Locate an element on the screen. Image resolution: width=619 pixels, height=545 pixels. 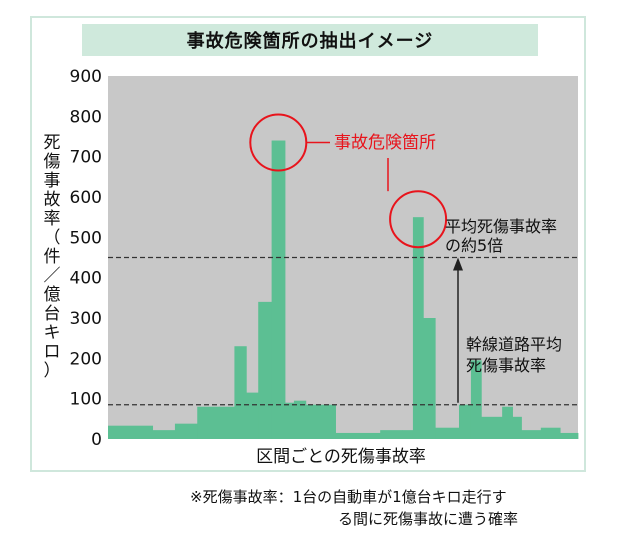
y-axis-label-char: ロ is located at coordinates (52, 352).